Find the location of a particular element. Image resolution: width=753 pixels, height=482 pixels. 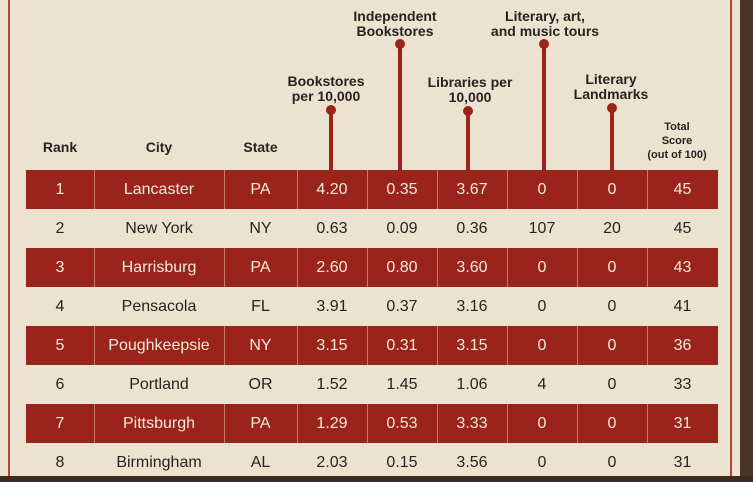

cell-bookstores: 0.63 is located at coordinates (332, 228).